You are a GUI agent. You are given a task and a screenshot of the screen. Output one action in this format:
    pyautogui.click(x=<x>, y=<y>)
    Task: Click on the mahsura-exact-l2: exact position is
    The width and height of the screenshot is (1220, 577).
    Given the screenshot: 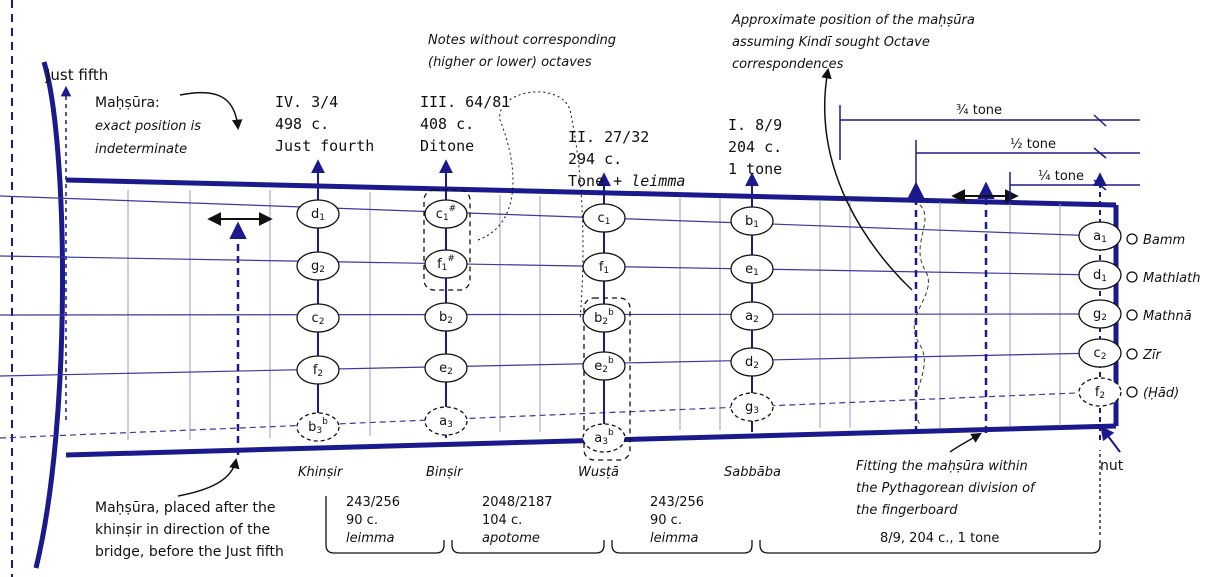 What is the action you would take?
    pyautogui.click(x=148, y=126)
    